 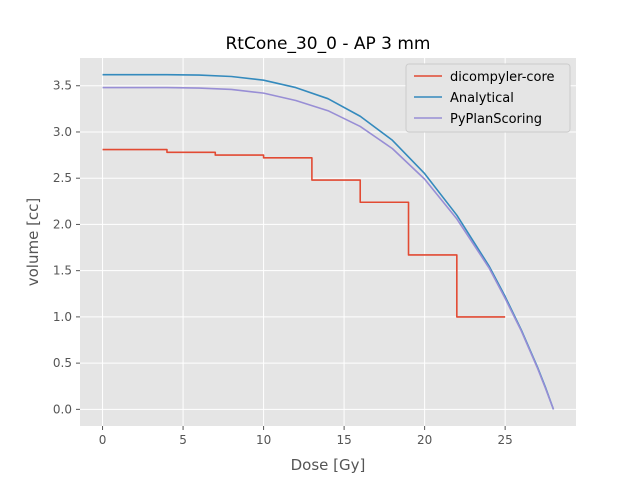 What do you see at coordinates (103, 440) in the screenshot?
I see `x-tick-label: 0` at bounding box center [103, 440].